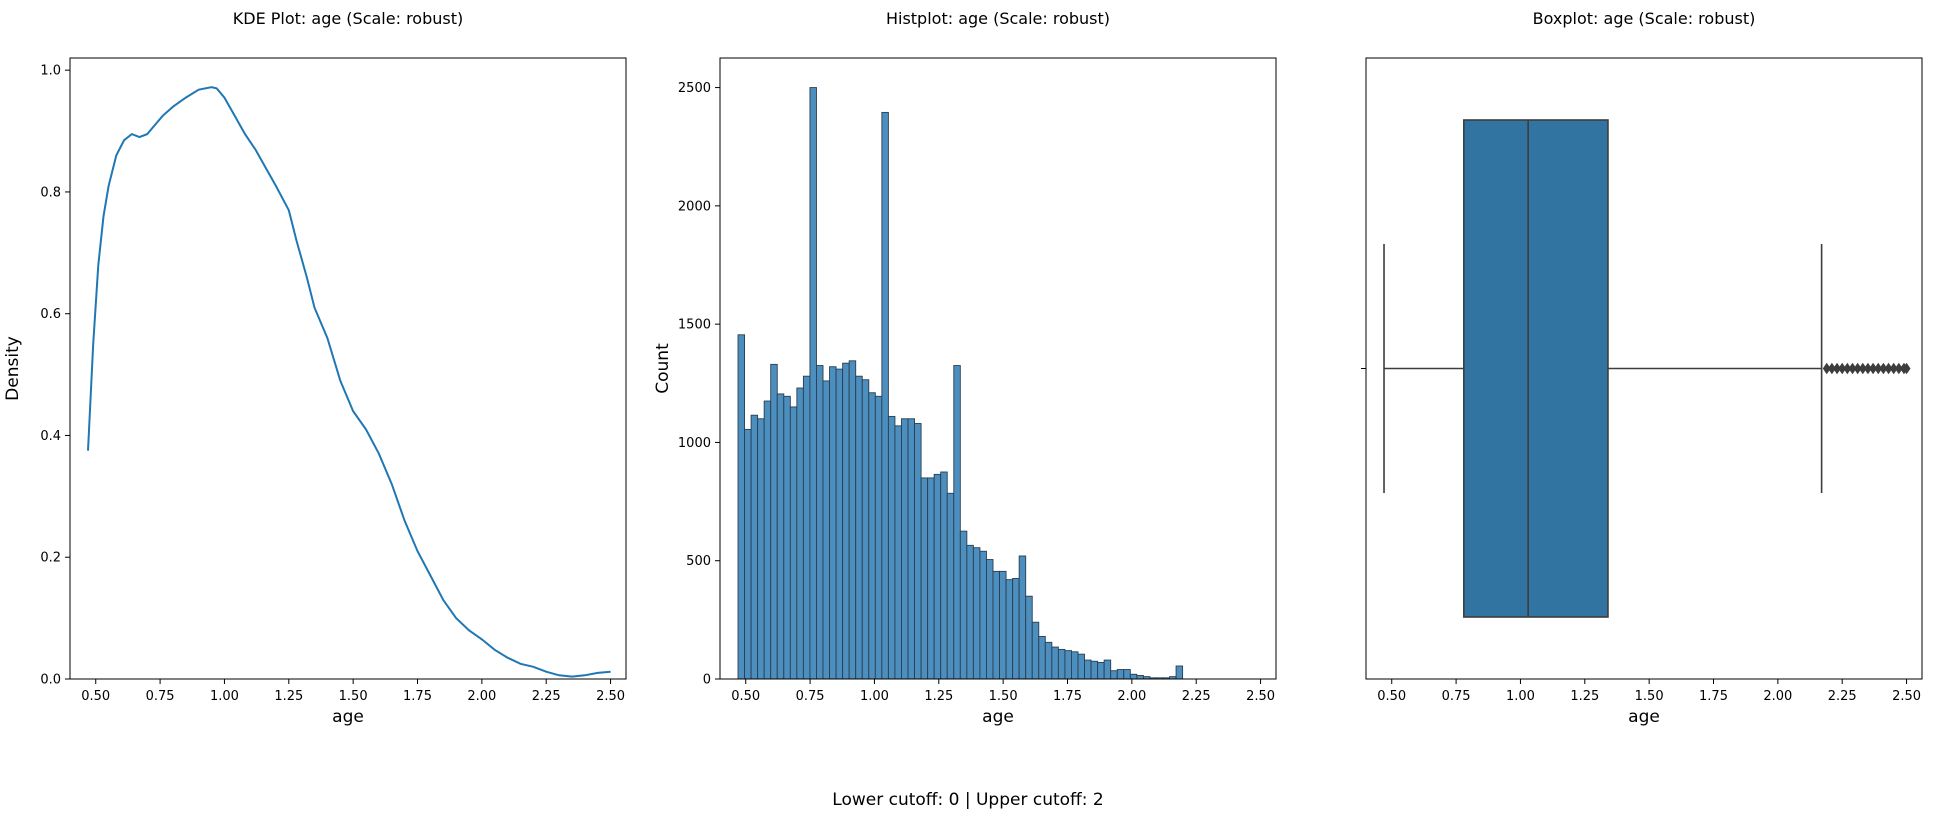 The image size is (1936, 822). Describe the element at coordinates (50, 71) in the screenshot. I see `y-tick-label: 1.0` at that location.